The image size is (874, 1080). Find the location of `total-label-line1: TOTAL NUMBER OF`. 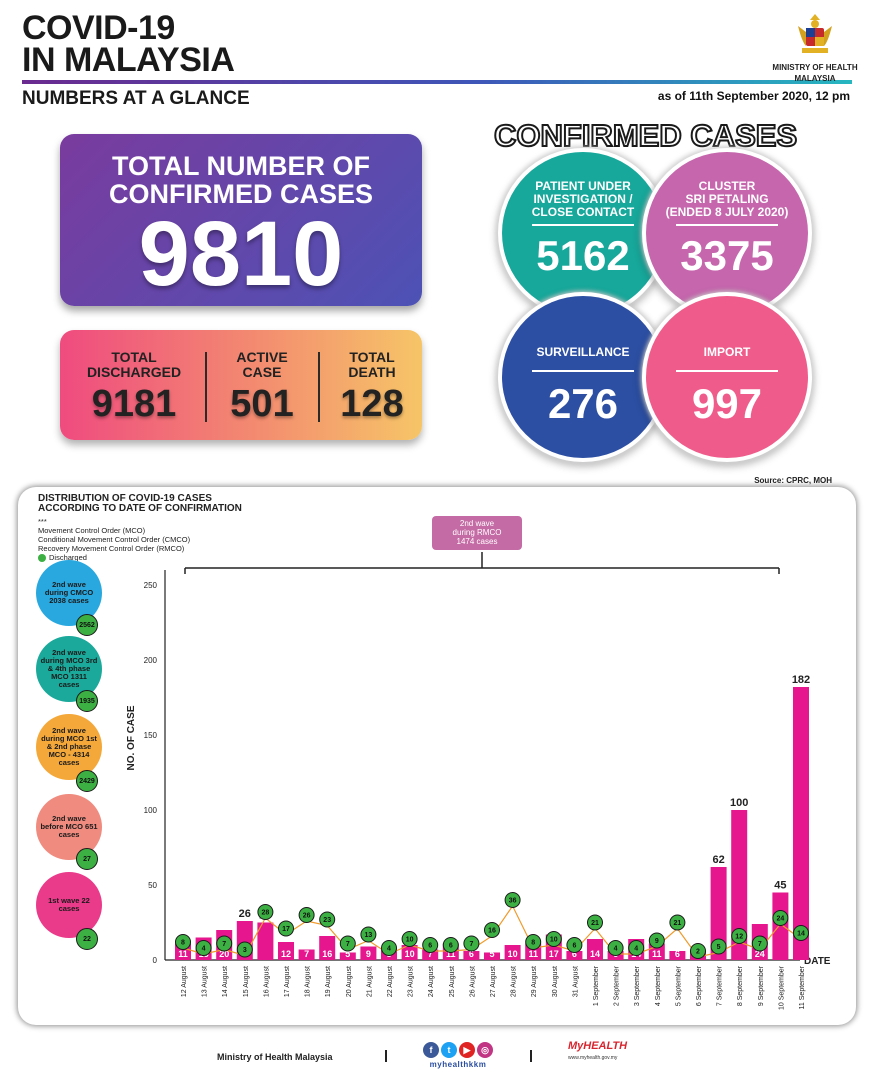

total-label-line1: TOTAL NUMBER OF is located at coordinates (241, 166).